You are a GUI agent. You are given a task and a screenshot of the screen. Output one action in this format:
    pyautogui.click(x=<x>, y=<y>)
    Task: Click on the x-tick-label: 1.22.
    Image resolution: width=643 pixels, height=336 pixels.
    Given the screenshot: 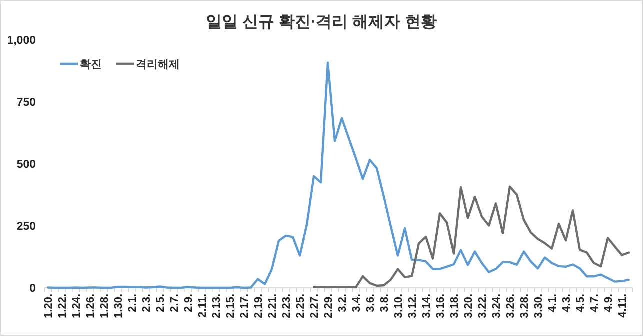 What is the action you would take?
    pyautogui.click(x=63, y=306)
    